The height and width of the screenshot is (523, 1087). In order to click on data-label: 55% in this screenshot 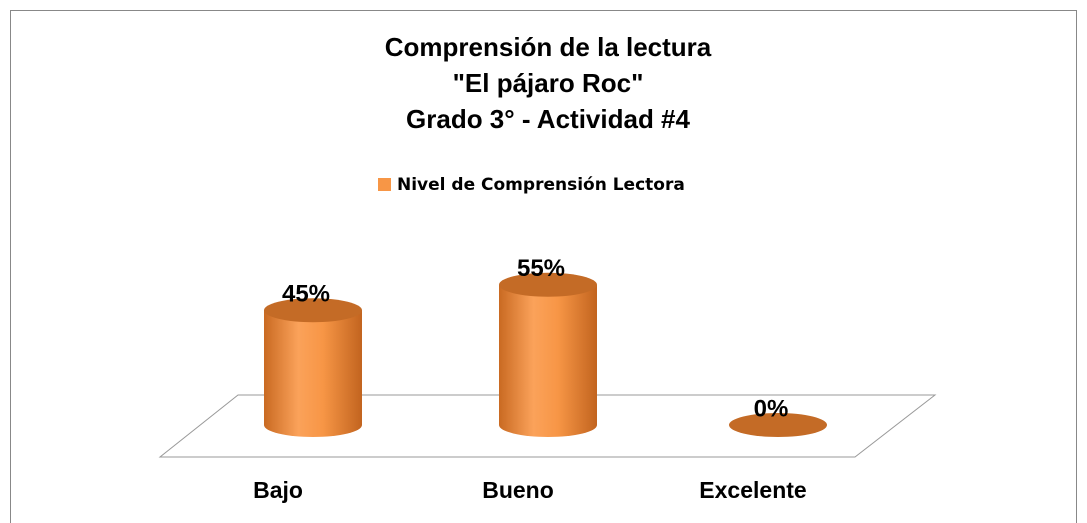, I will do `click(541, 268)`.